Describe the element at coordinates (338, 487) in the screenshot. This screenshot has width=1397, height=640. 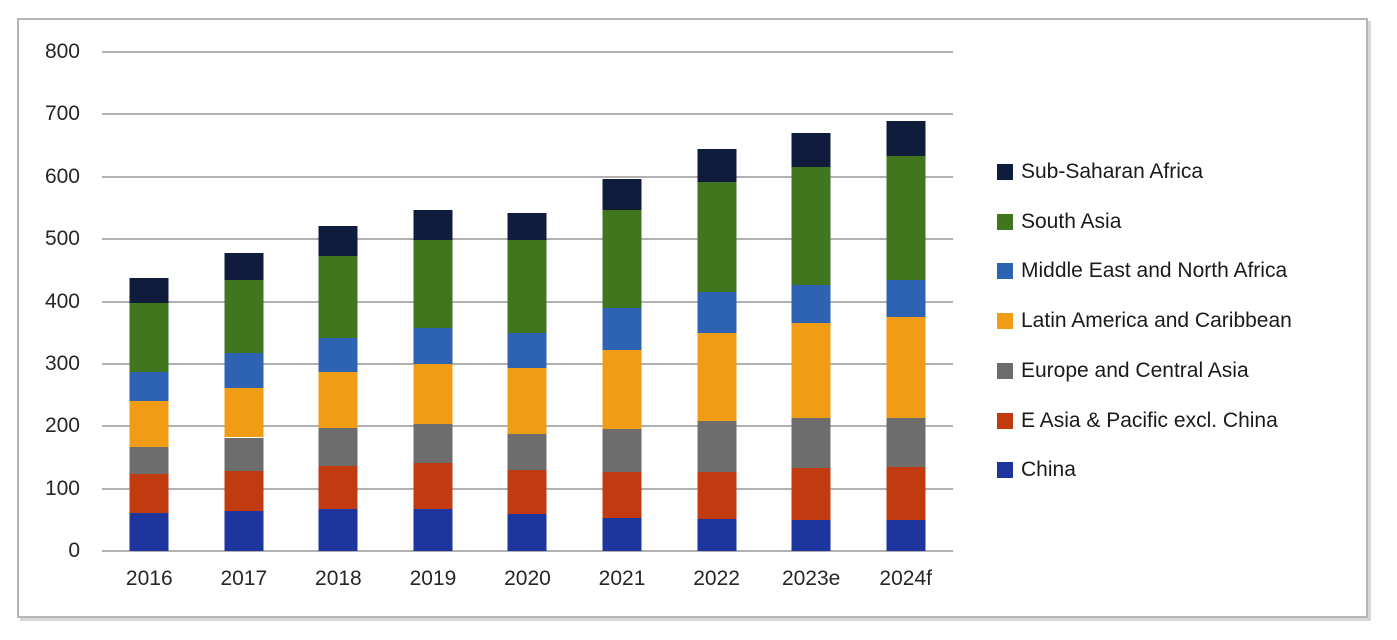
I see `bar-segment-2018-e-asia-pacific-excl-china` at that location.